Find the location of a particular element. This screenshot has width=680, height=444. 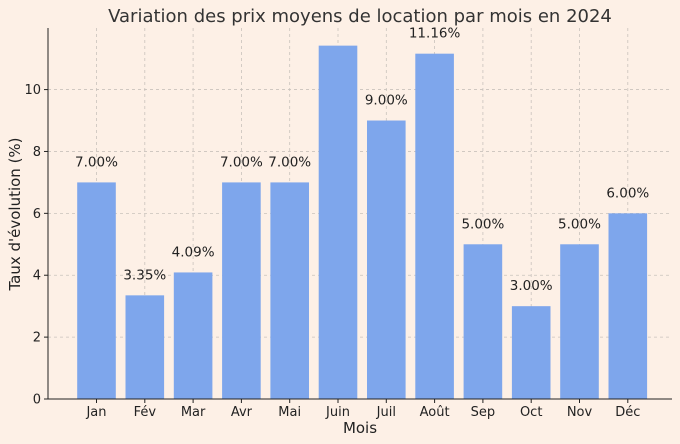

data-label: 3.35% is located at coordinates (144, 275).